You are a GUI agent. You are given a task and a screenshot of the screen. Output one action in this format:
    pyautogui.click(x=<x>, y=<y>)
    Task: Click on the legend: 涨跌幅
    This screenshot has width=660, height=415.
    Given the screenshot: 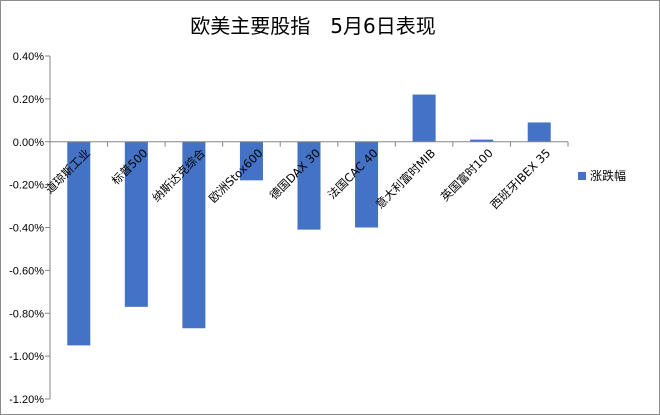 What is the action you would take?
    pyautogui.click(x=602, y=175)
    